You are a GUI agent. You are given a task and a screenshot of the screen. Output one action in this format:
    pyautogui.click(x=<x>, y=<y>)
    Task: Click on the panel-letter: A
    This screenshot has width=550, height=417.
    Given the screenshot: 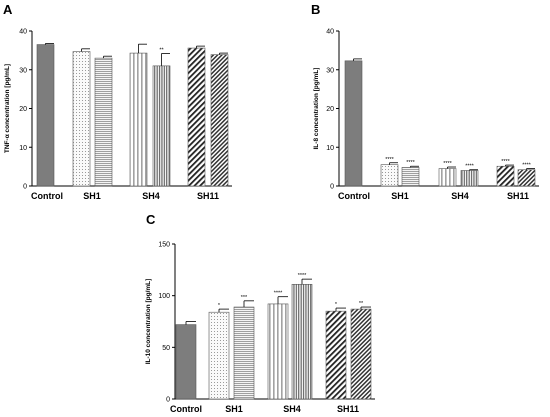 What is the action you would take?
    pyautogui.click(x=8, y=9)
    